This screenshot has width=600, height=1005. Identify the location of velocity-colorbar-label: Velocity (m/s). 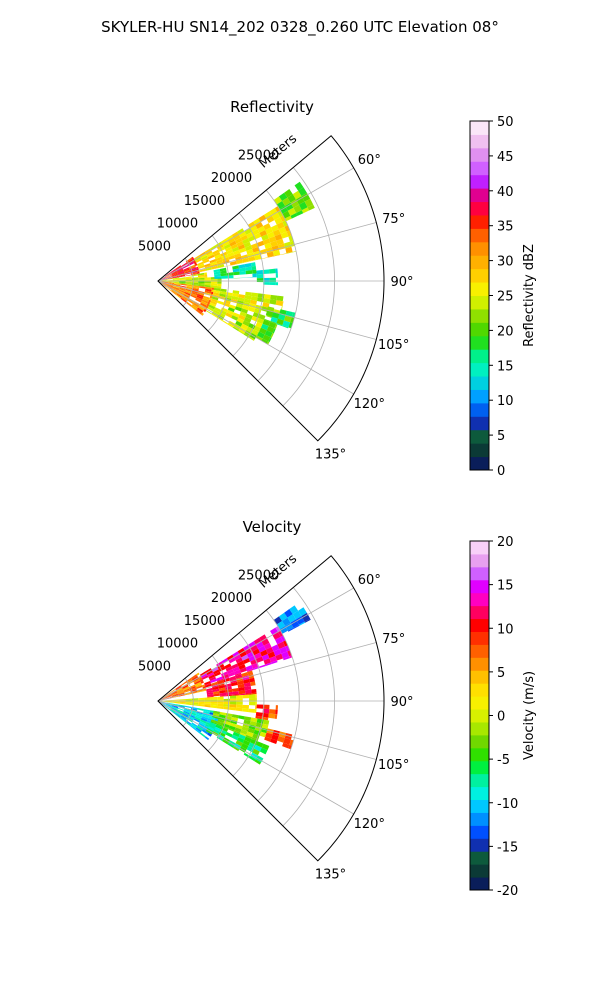
(529, 715).